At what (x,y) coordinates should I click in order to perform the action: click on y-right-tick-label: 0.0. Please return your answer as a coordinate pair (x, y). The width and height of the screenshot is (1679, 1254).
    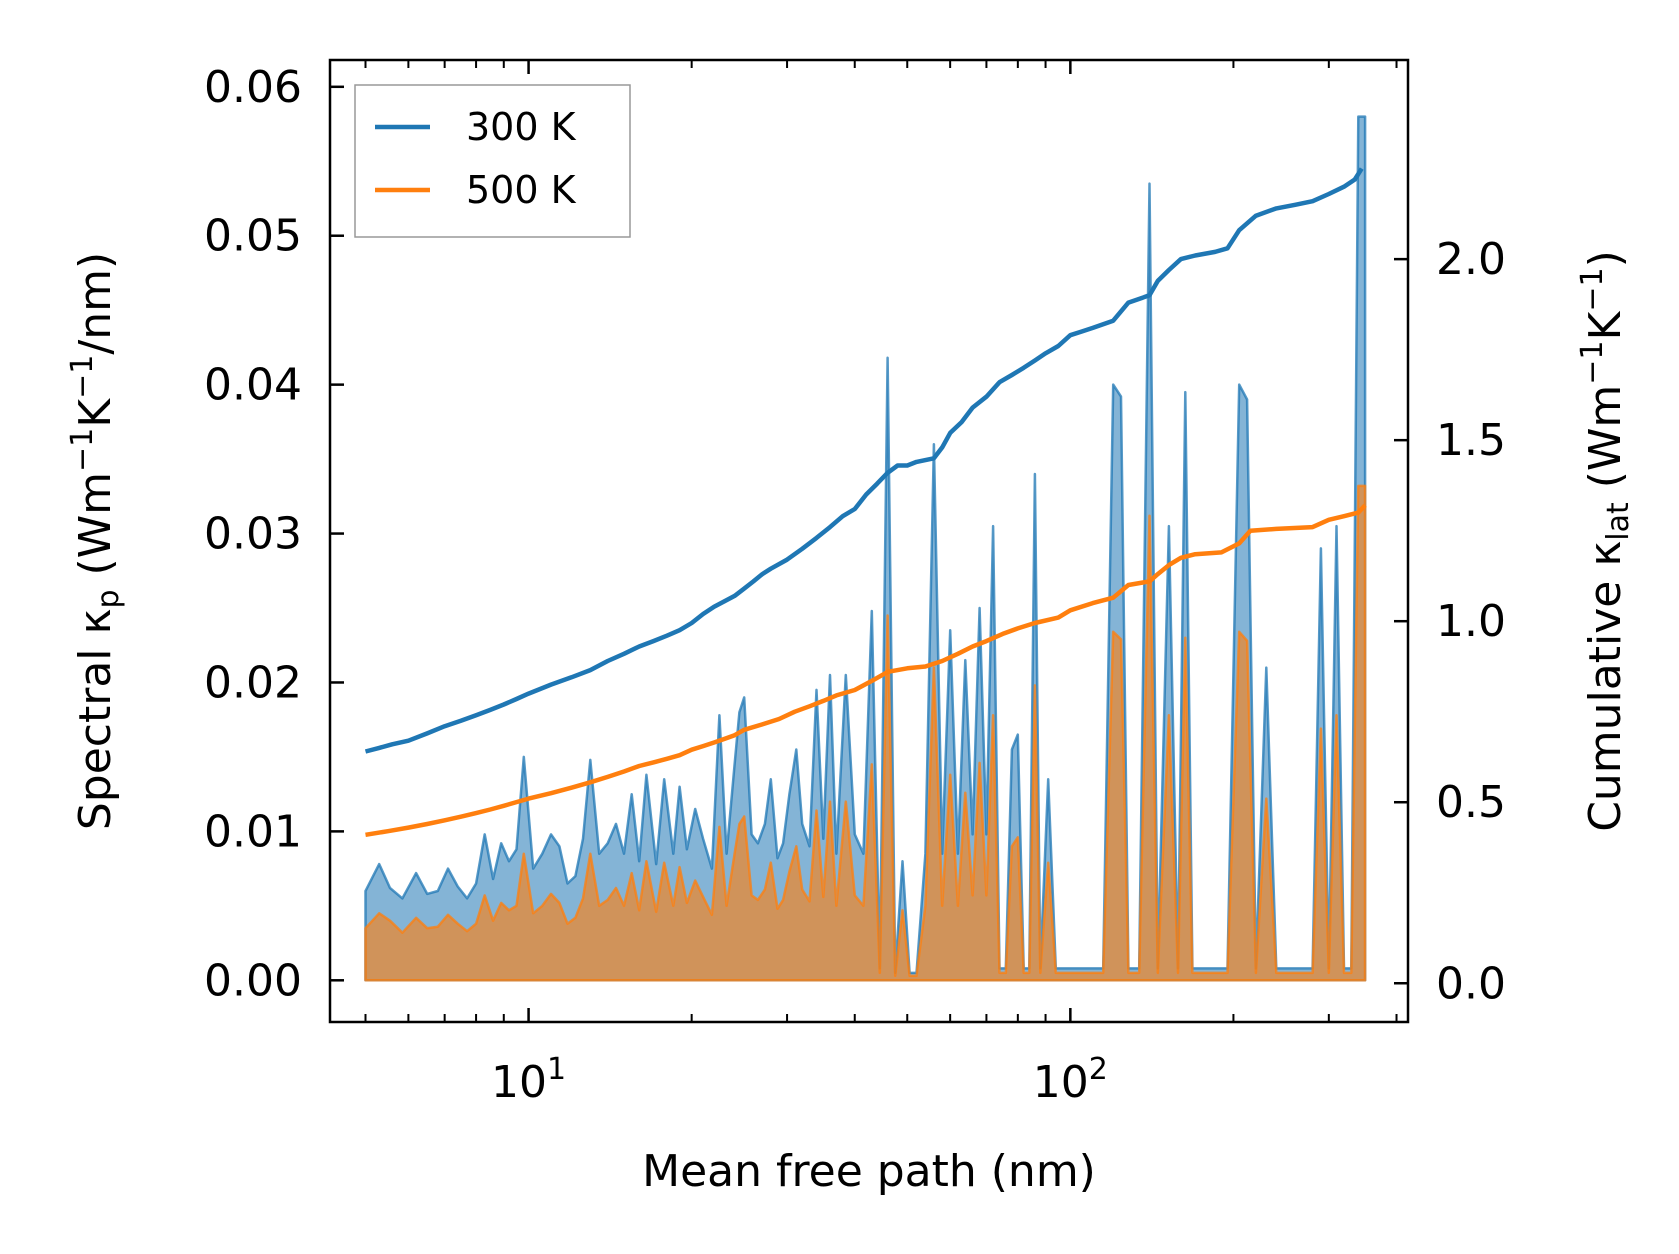
    Looking at the image, I should click on (1471, 983).